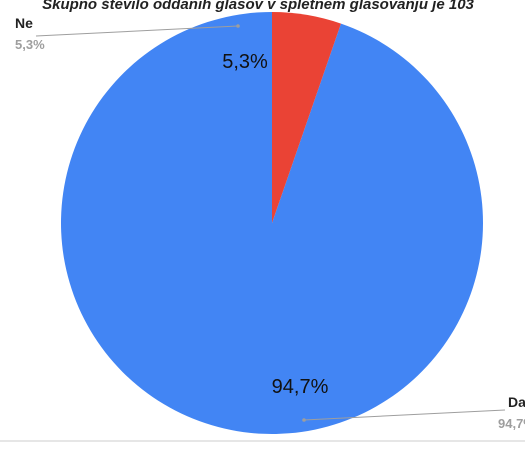 The image size is (525, 450). Describe the element at coordinates (304, 420) in the screenshot. I see `leader-dot-da` at that location.